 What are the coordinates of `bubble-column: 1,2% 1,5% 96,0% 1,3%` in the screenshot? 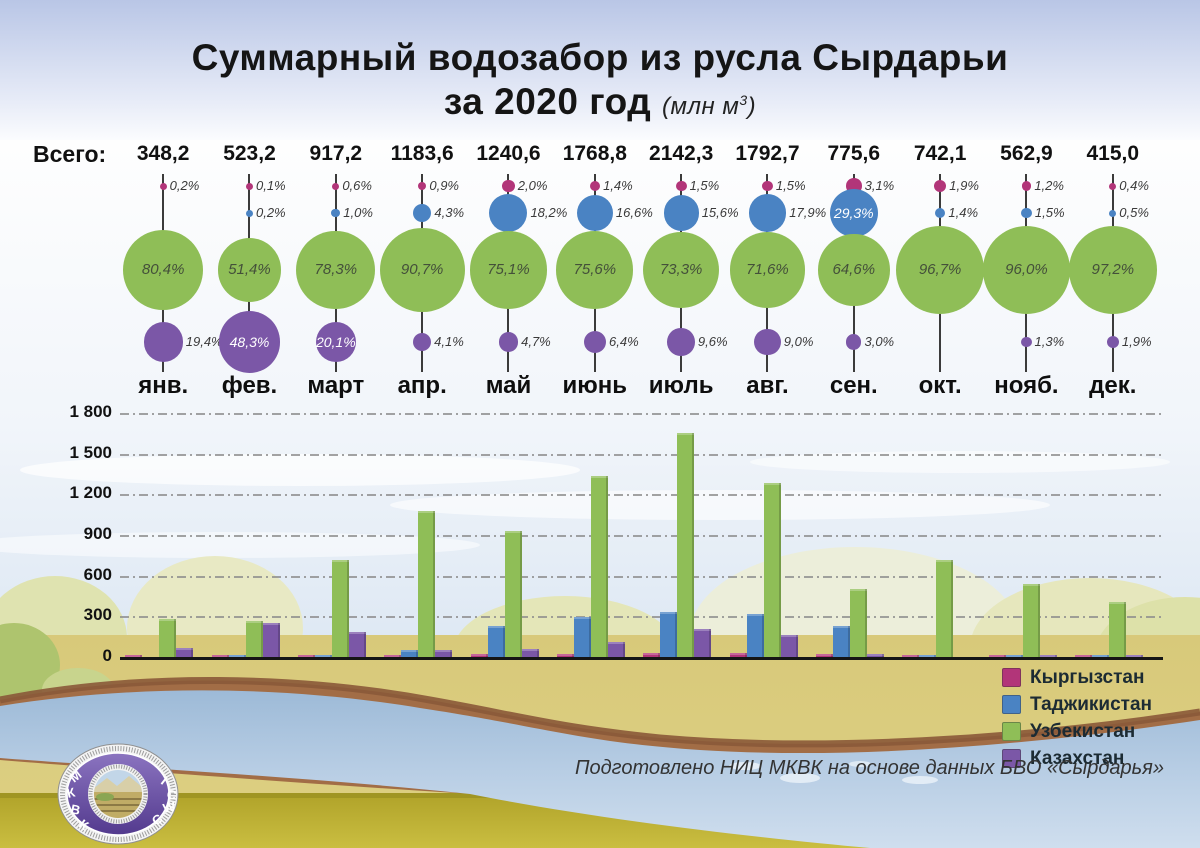 It's located at (1026, 271).